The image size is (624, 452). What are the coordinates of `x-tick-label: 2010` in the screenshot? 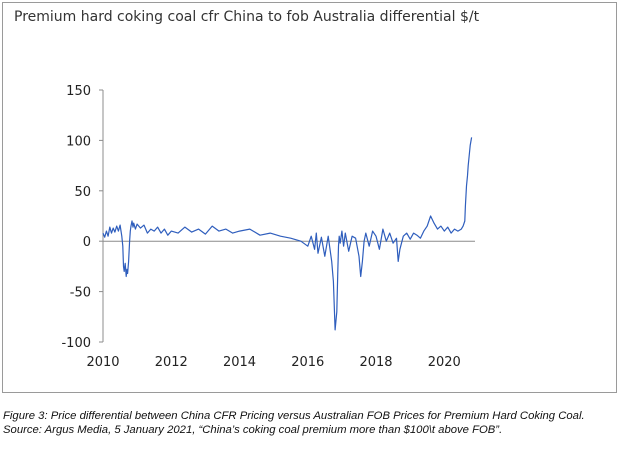 It's located at (102, 362).